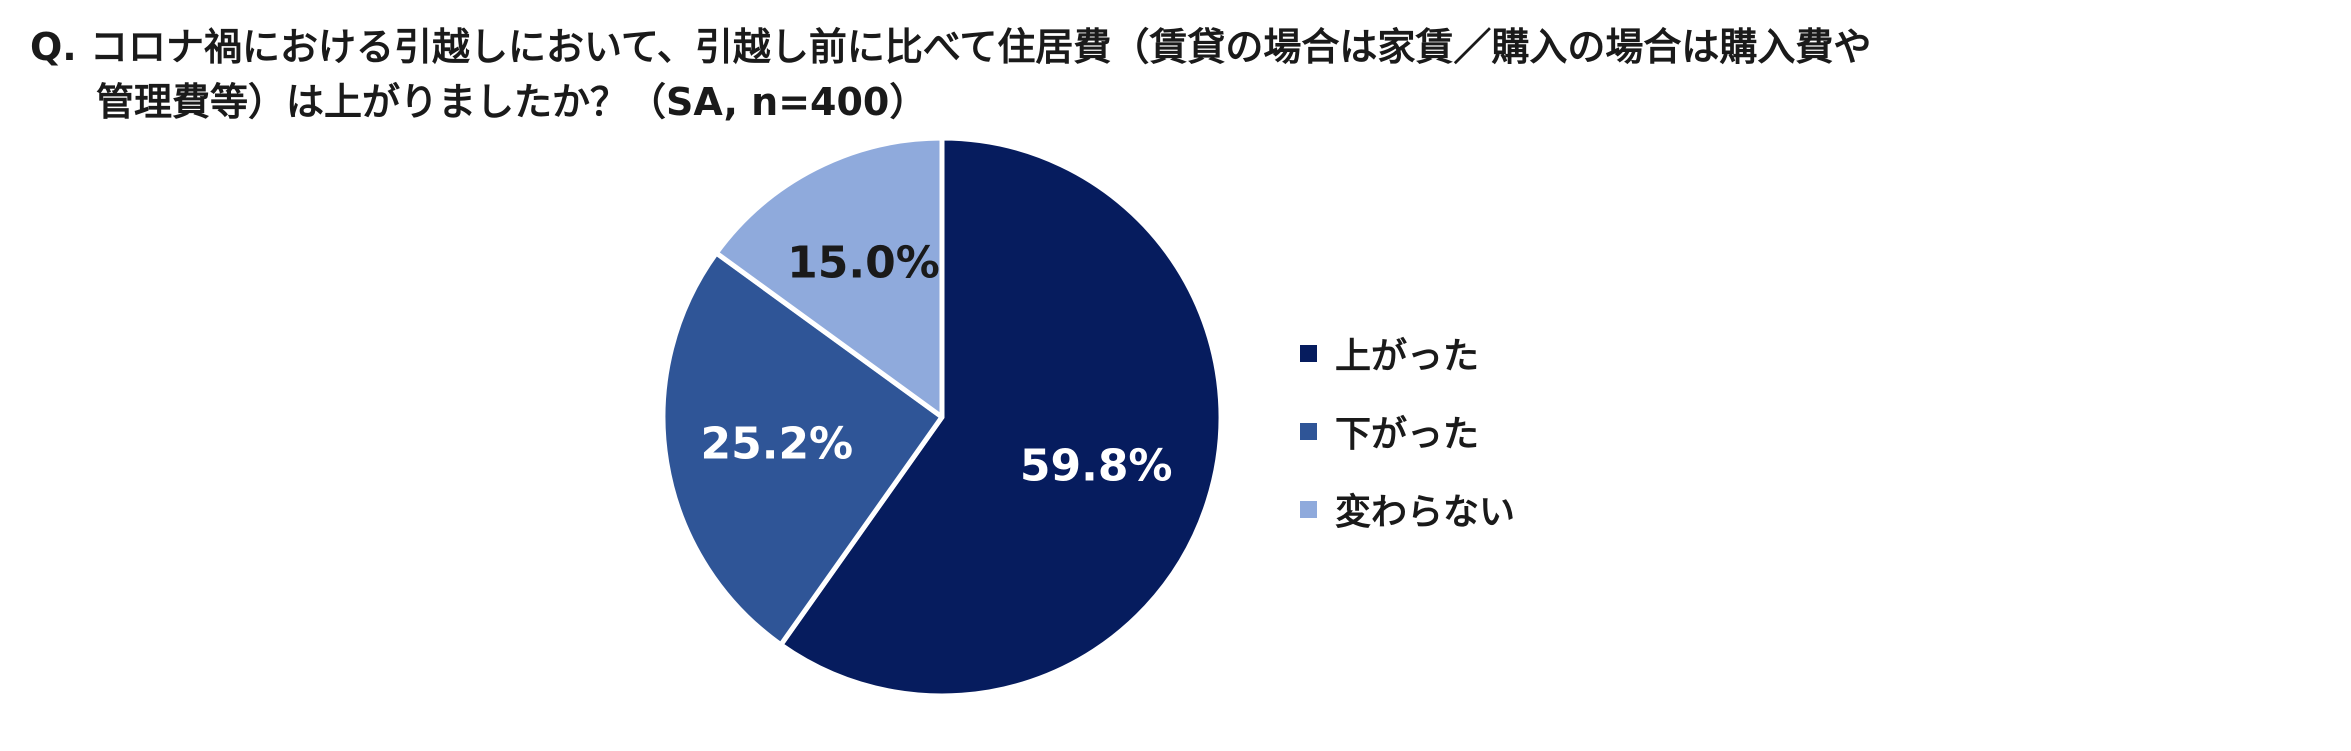  I want to click on chart-title-line2: 管理費等）は上がりましたか？（SA, n=400）, so click(512, 102).